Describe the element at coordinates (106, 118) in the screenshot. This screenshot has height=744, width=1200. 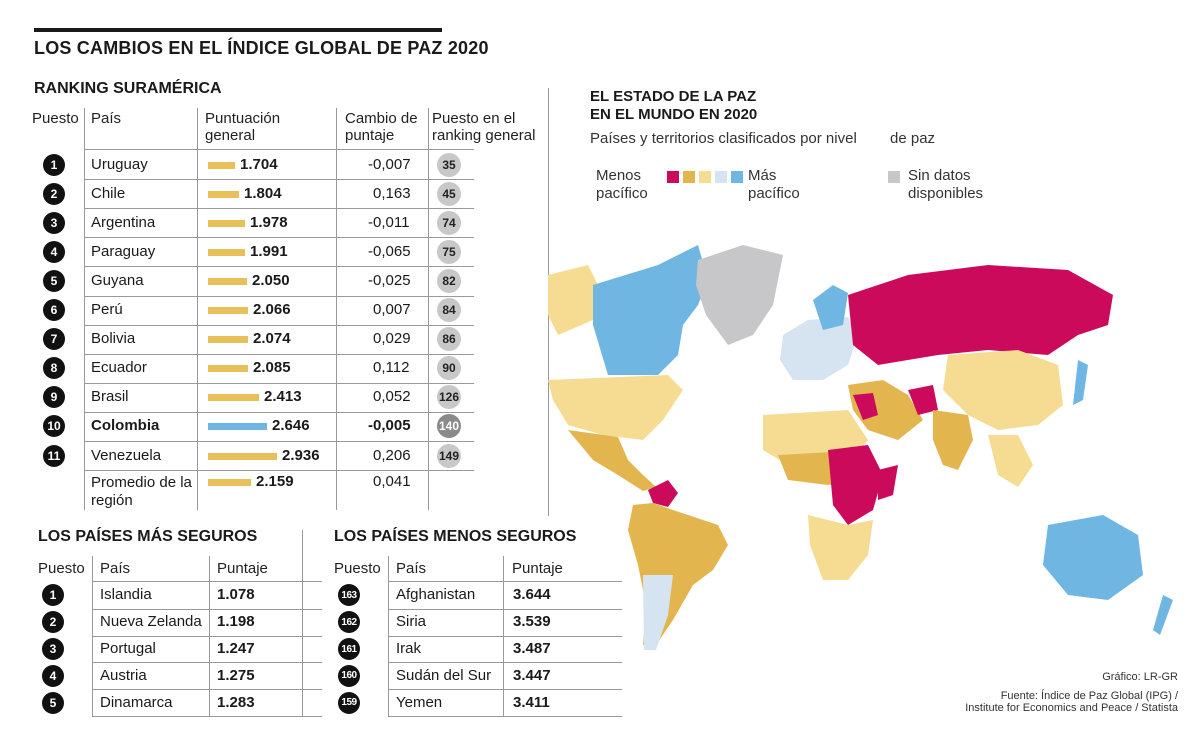
I see `header-pais: País` at that location.